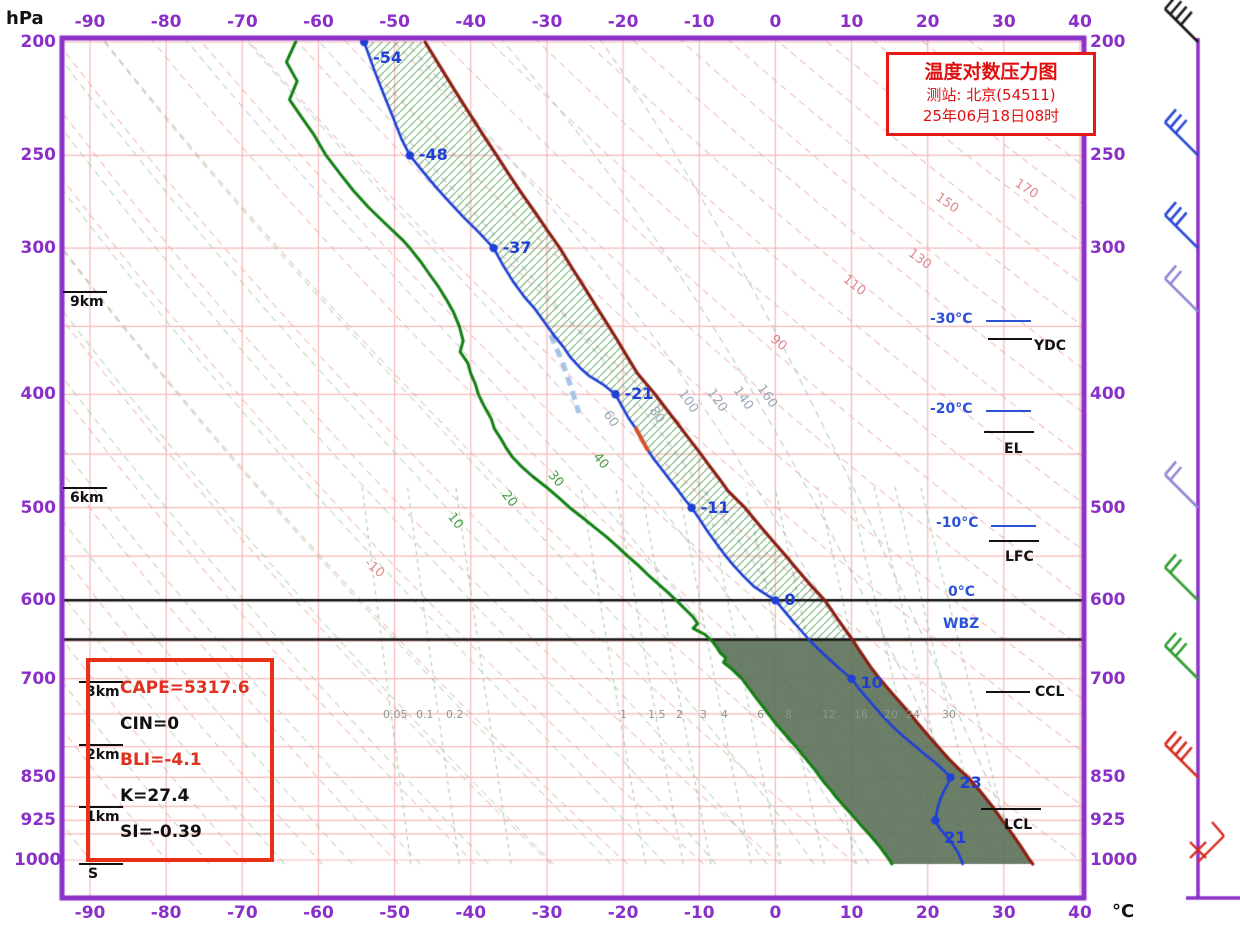 The height and width of the screenshot is (940, 1240). Describe the element at coordinates (185, 688) in the screenshot. I see `stability-index: CAPE=5317.6` at that location.